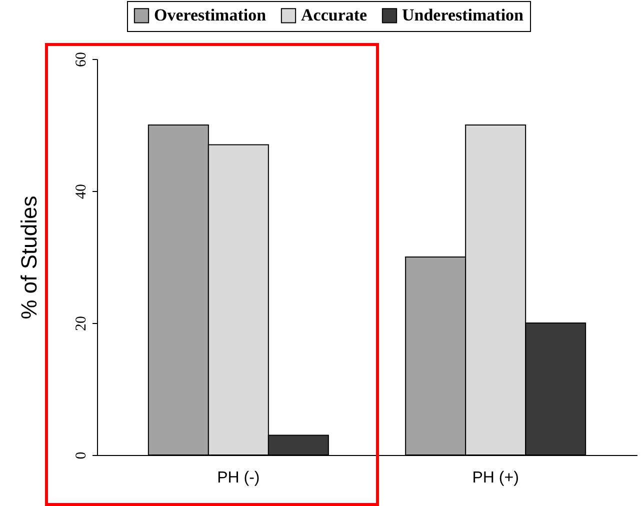  What do you see at coordinates (29, 258) in the screenshot?
I see `y-axis-title: % of Studies` at bounding box center [29, 258].